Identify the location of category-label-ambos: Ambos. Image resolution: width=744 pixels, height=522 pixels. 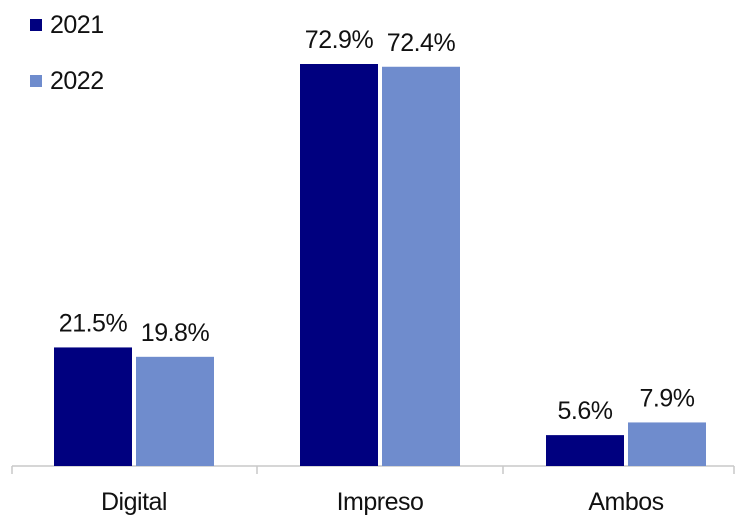
(625, 502).